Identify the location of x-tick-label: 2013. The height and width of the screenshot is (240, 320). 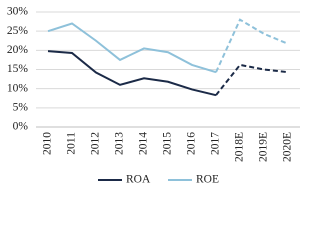
(120, 143).